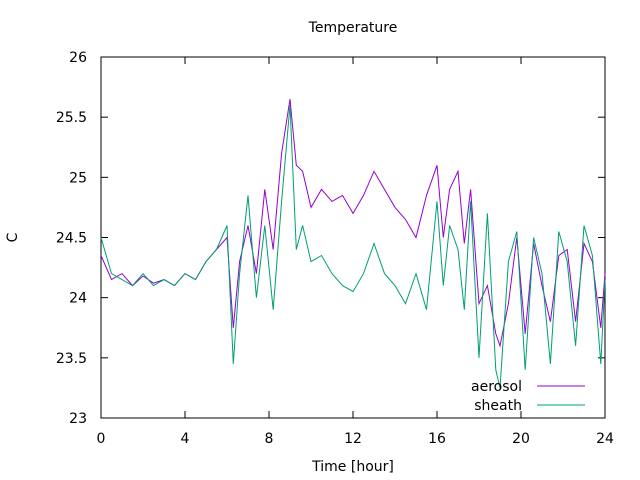 This screenshot has height=480, width=640. Describe the element at coordinates (78, 419) in the screenshot. I see `y-tick-label: 23` at that location.